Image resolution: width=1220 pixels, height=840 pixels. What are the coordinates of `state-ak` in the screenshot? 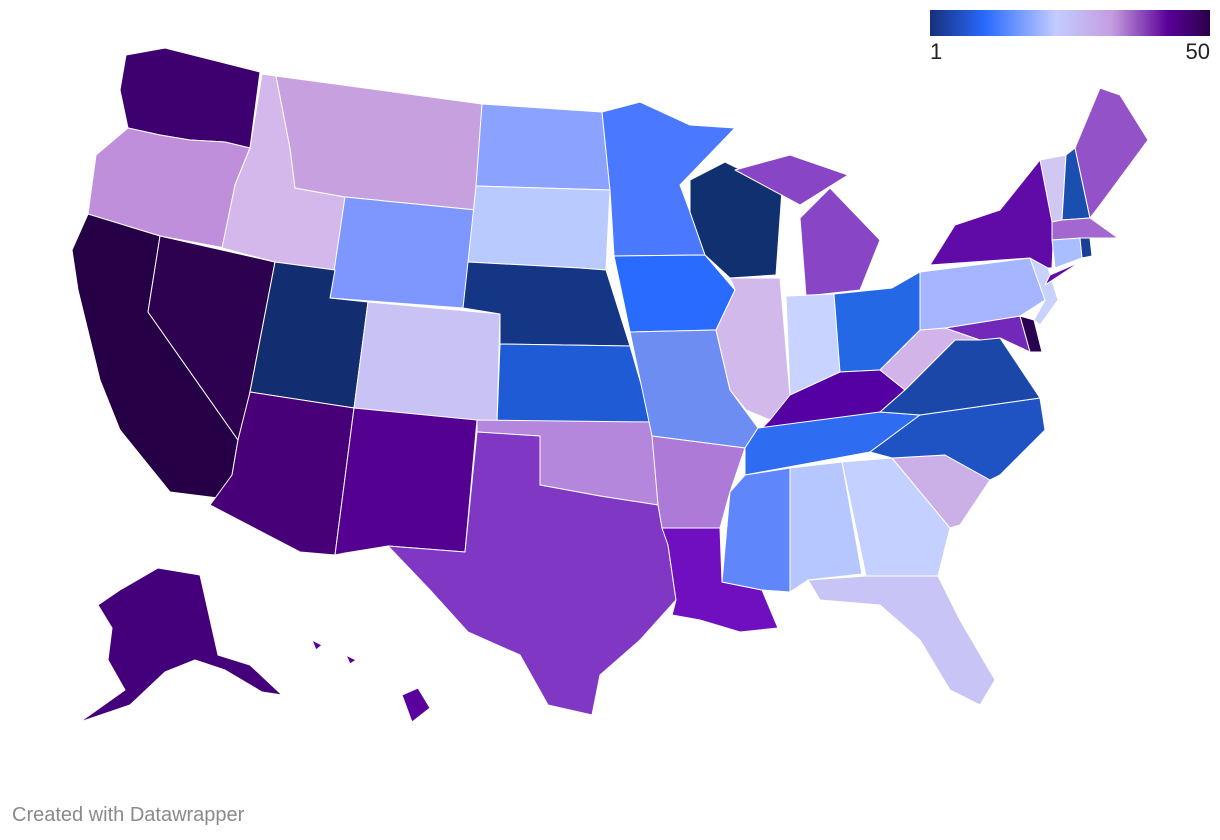 It's located at (181, 645).